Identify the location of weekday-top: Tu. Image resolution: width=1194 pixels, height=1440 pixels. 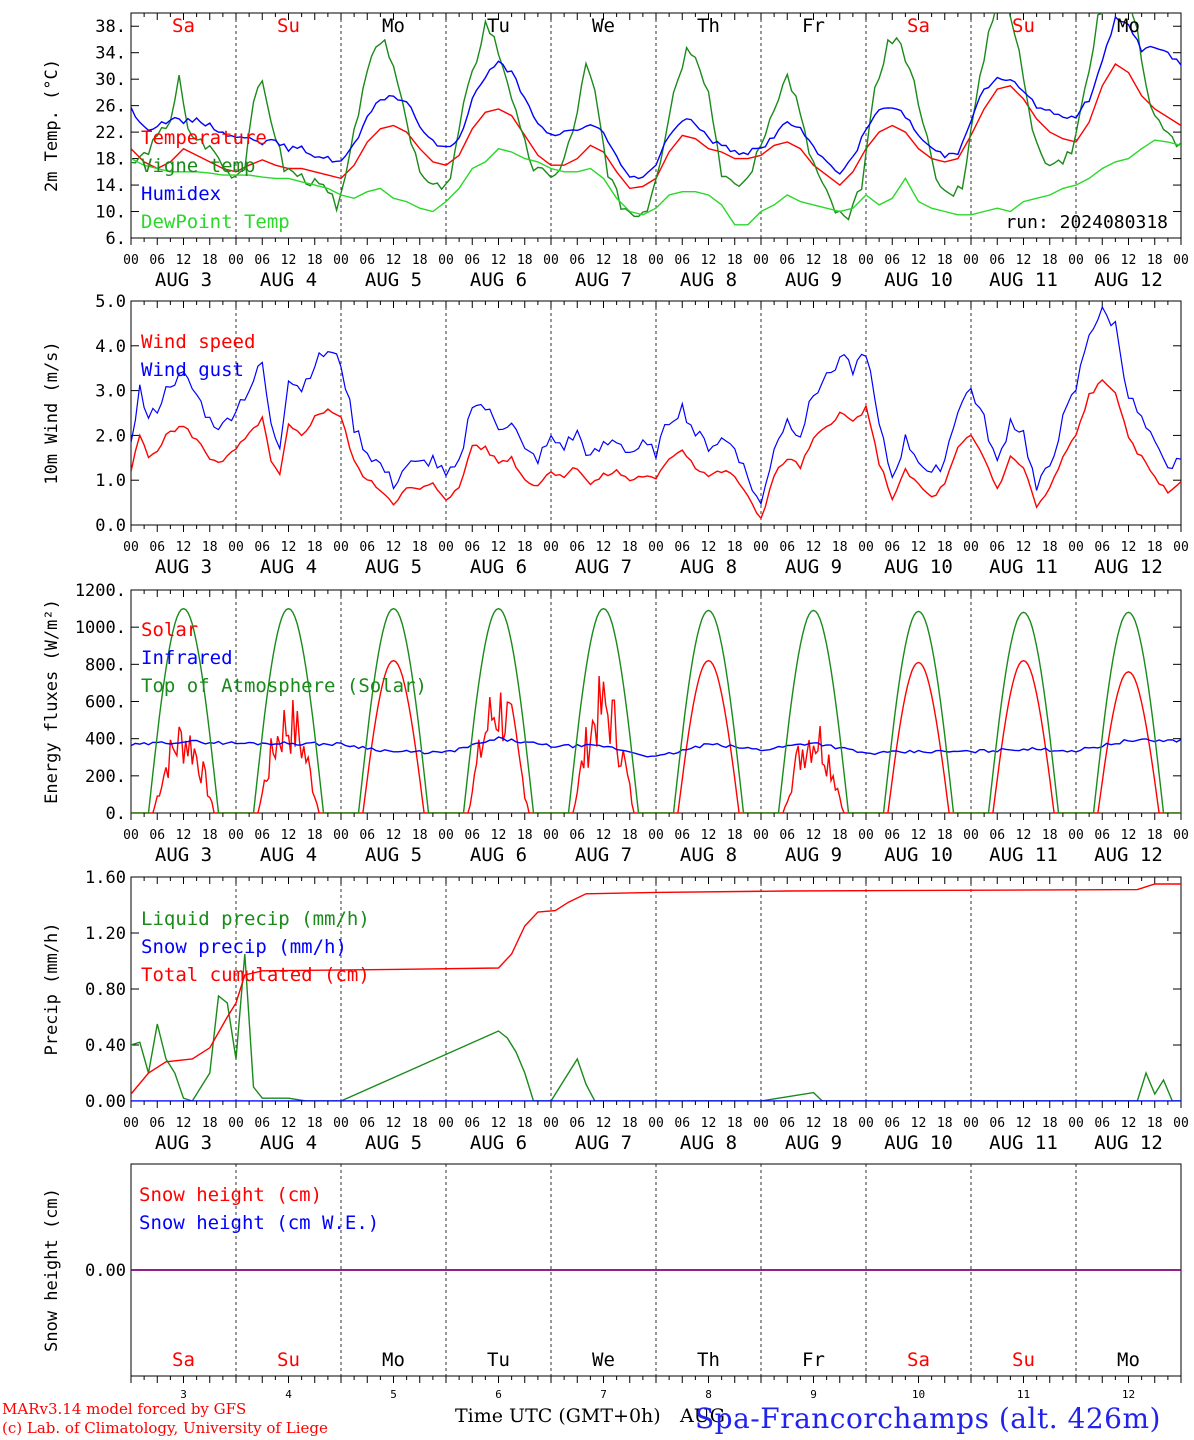
(498, 26).